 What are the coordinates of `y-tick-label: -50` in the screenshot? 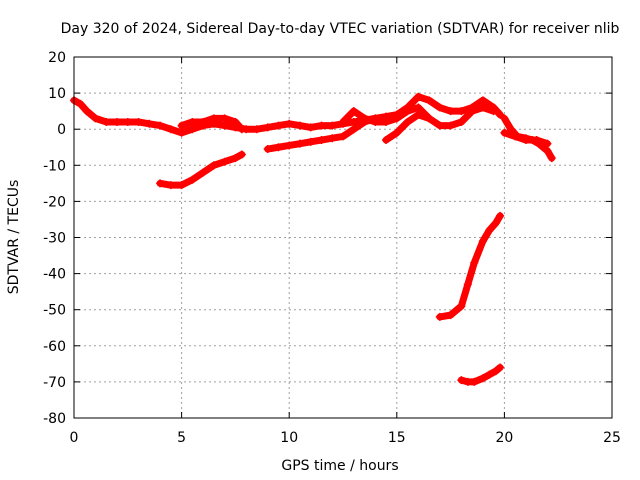 It's located at (54, 311).